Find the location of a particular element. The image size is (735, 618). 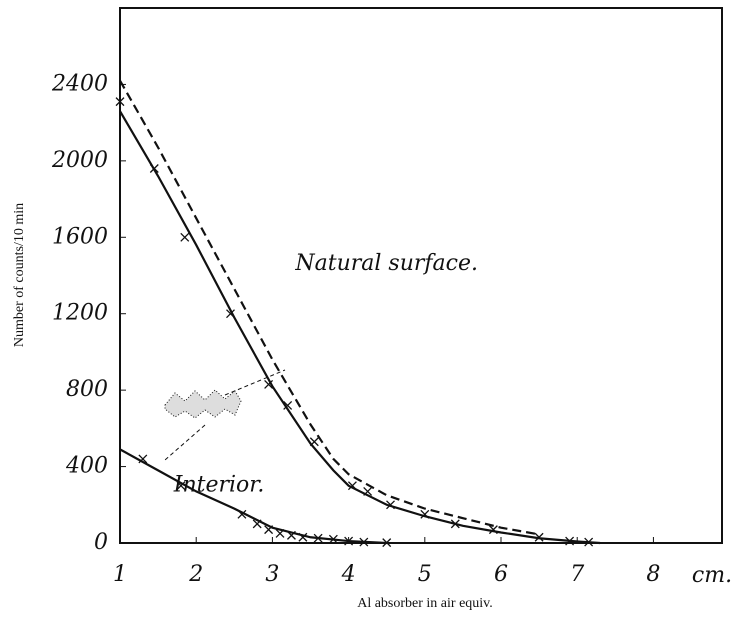

x-tick-label: 7 is located at coordinates (577, 574).